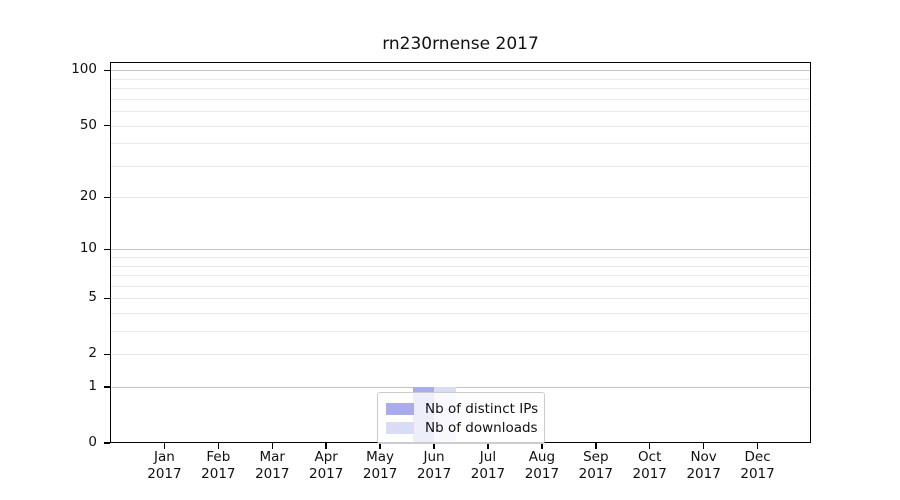 The width and height of the screenshot is (900, 500). Describe the element at coordinates (92, 386) in the screenshot. I see `y-tick-label: 1` at that location.